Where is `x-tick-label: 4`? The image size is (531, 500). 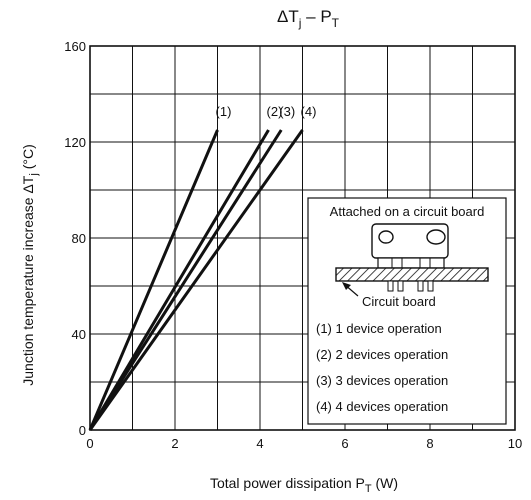
x-tick-label: 4 is located at coordinates (259, 443).